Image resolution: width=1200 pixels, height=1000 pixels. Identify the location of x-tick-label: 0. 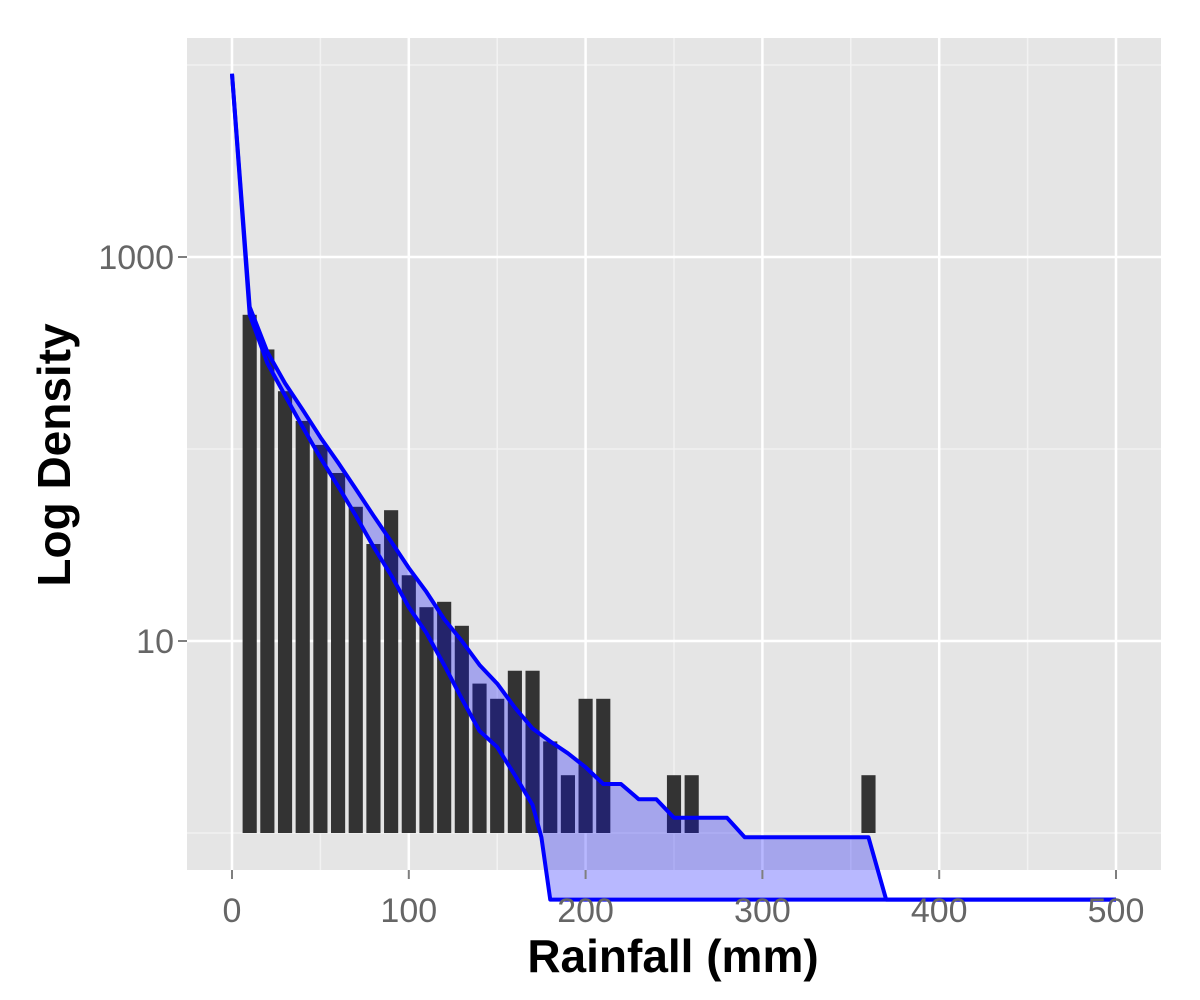
(232, 911).